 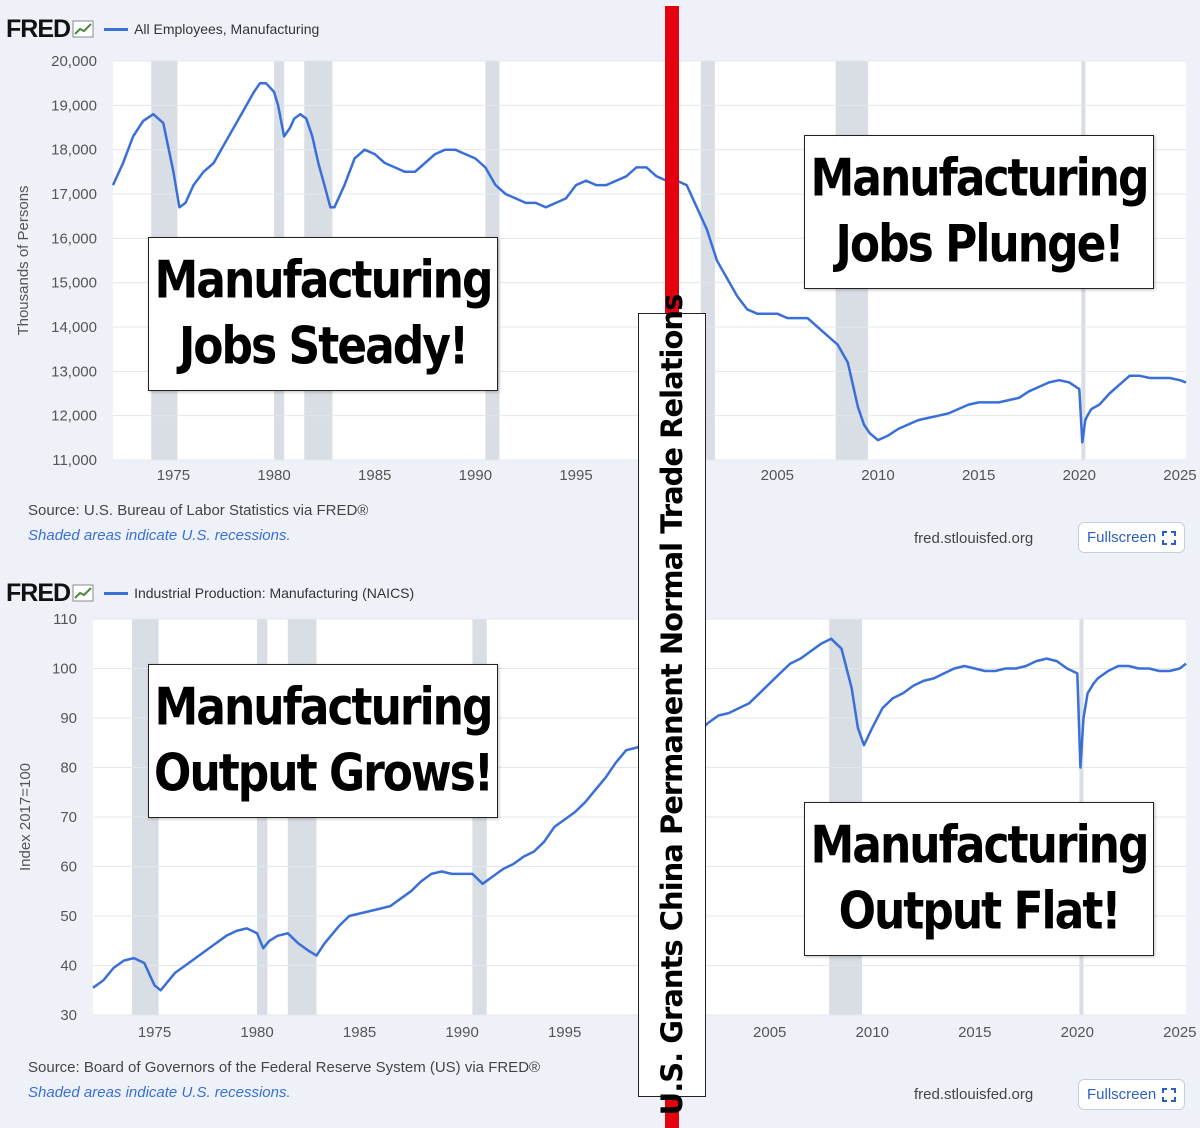 What do you see at coordinates (74, 283) in the screenshot?
I see `y-tick-label: 15,000` at bounding box center [74, 283].